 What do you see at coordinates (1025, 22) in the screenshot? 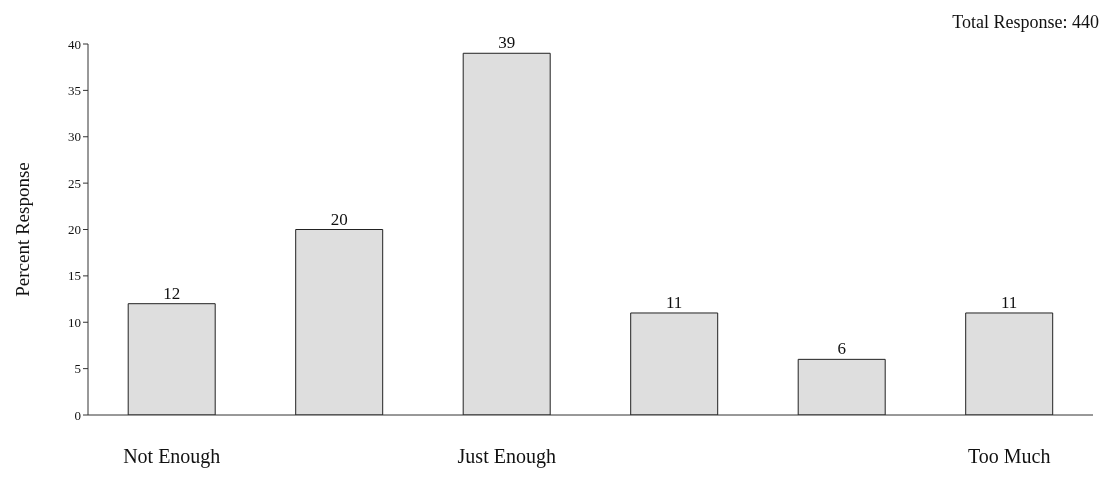
I see `text: Total Response: 440` at bounding box center [1025, 22].